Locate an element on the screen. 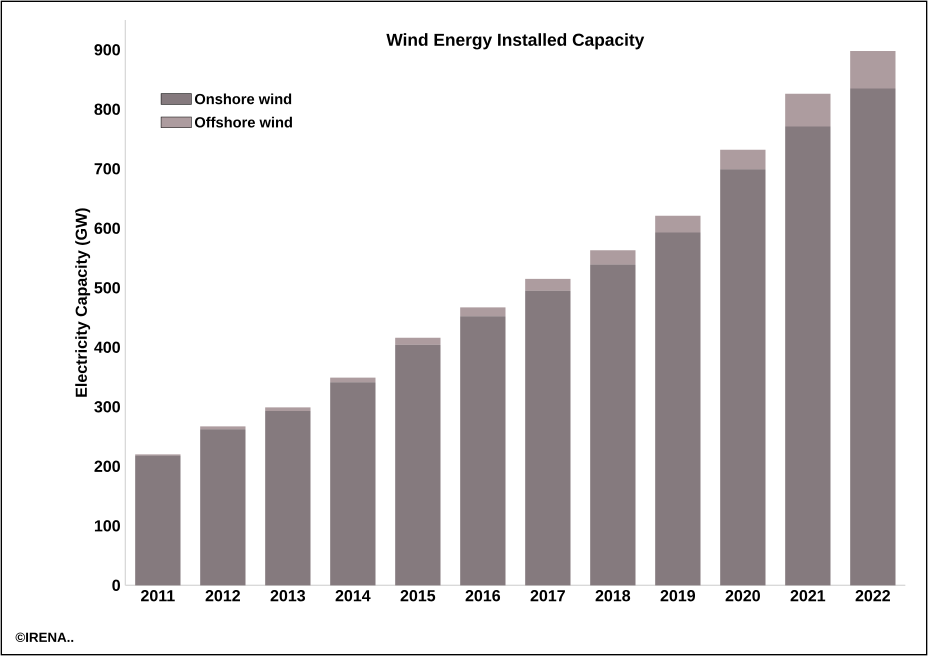 This screenshot has height=656, width=928. y-tick-label: 600 is located at coordinates (107, 228).